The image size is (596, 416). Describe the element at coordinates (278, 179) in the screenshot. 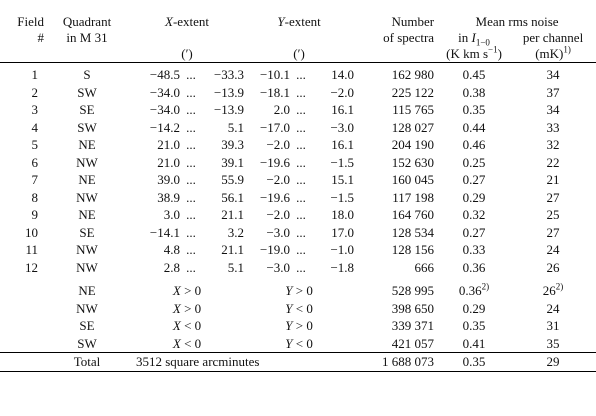

I see `y-extent-from: −2.0` at that location.